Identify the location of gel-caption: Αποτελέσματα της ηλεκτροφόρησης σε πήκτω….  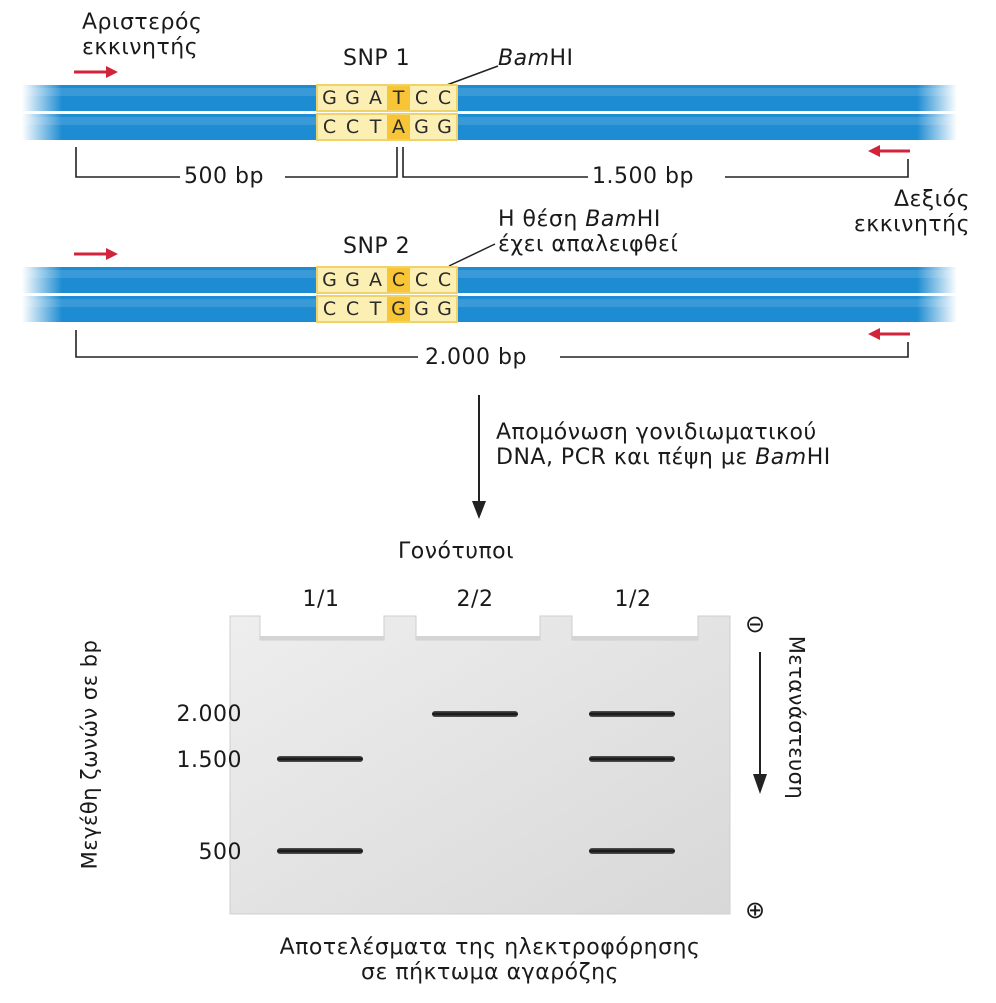
(490, 960).